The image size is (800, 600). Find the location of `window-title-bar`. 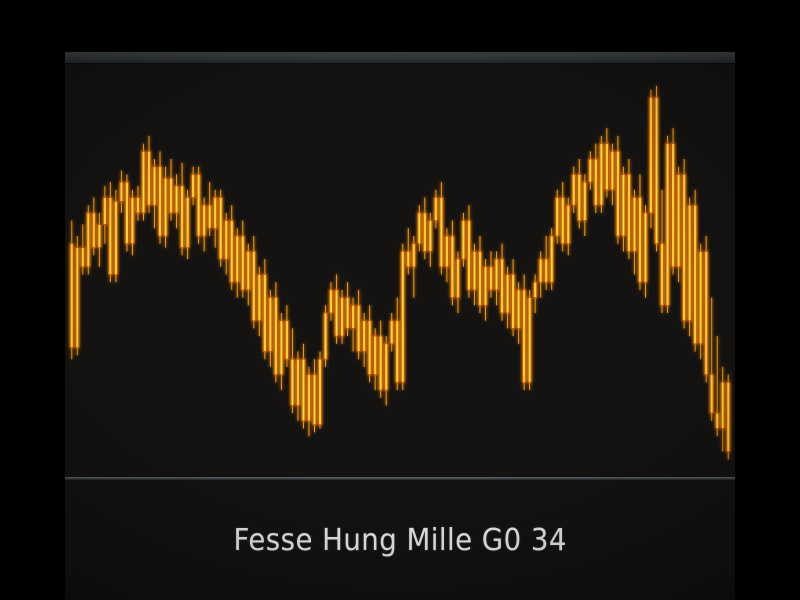

window-title-bar is located at coordinates (400, 58).